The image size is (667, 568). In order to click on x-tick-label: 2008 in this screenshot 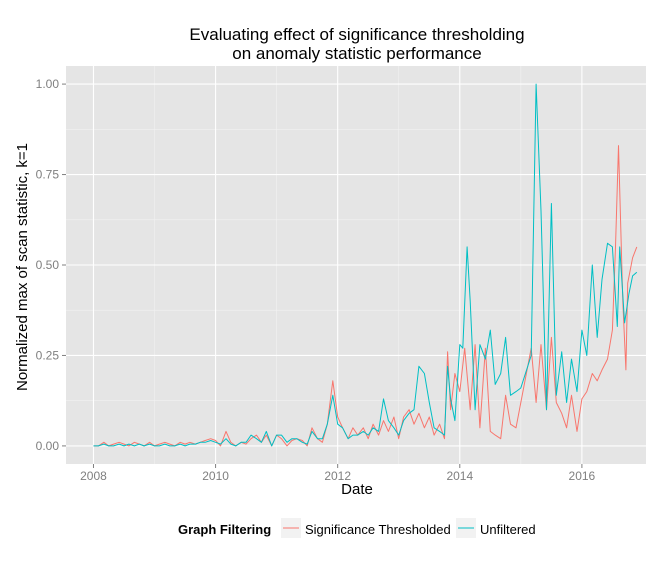, I will do `click(93, 476)`.